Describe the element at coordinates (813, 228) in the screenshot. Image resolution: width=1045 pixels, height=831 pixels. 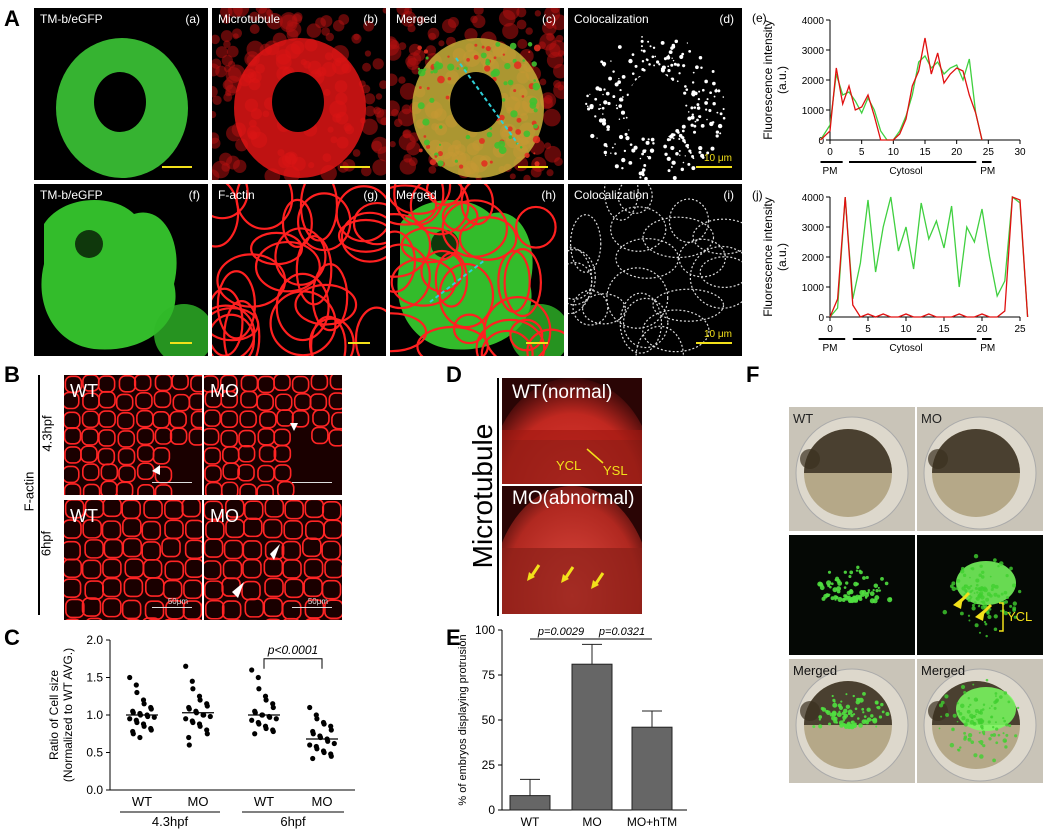
I see `y-tick-label: 3000` at that location.